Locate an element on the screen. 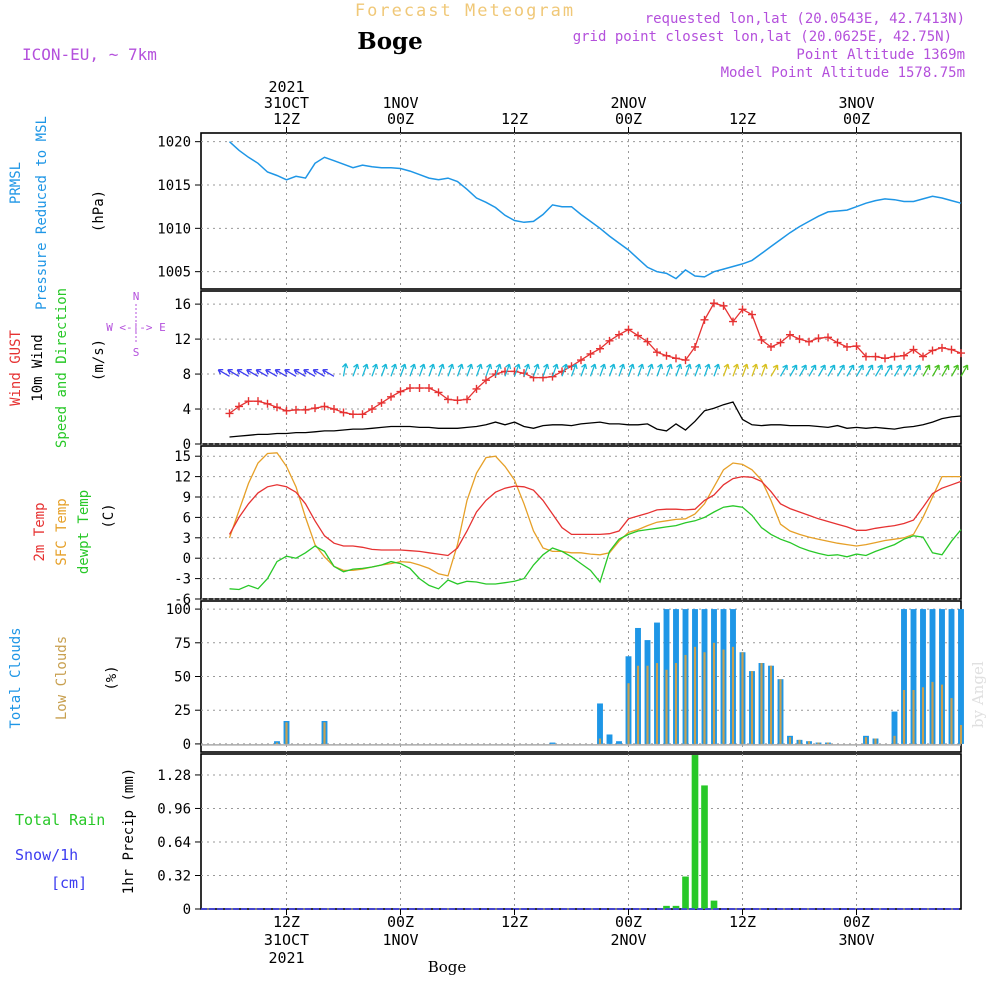  label-snow: Snow/1h is located at coordinates (46, 855).